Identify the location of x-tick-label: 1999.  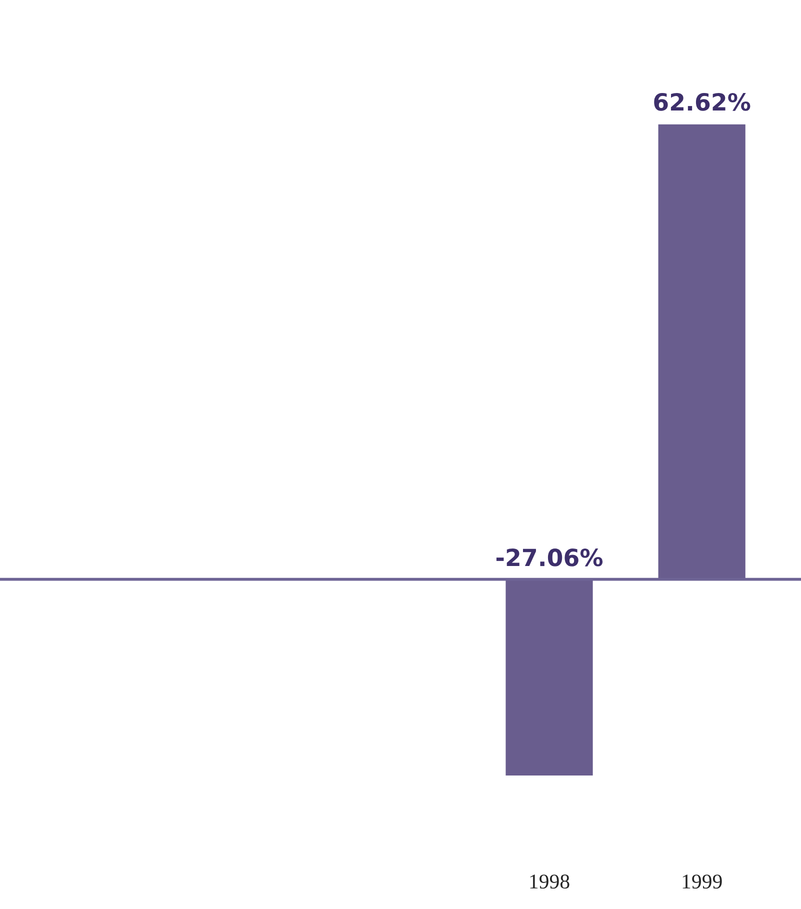
(702, 881).